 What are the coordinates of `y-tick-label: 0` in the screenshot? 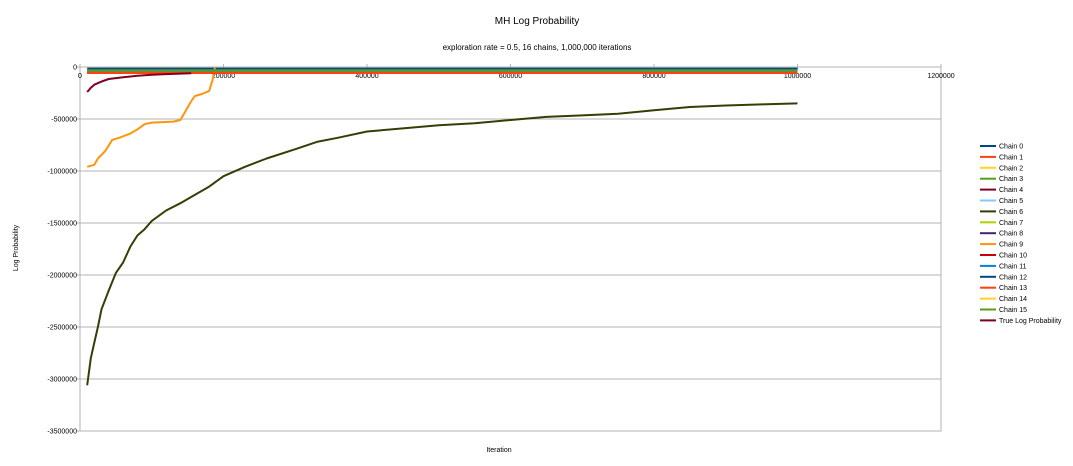 It's located at (75, 68).